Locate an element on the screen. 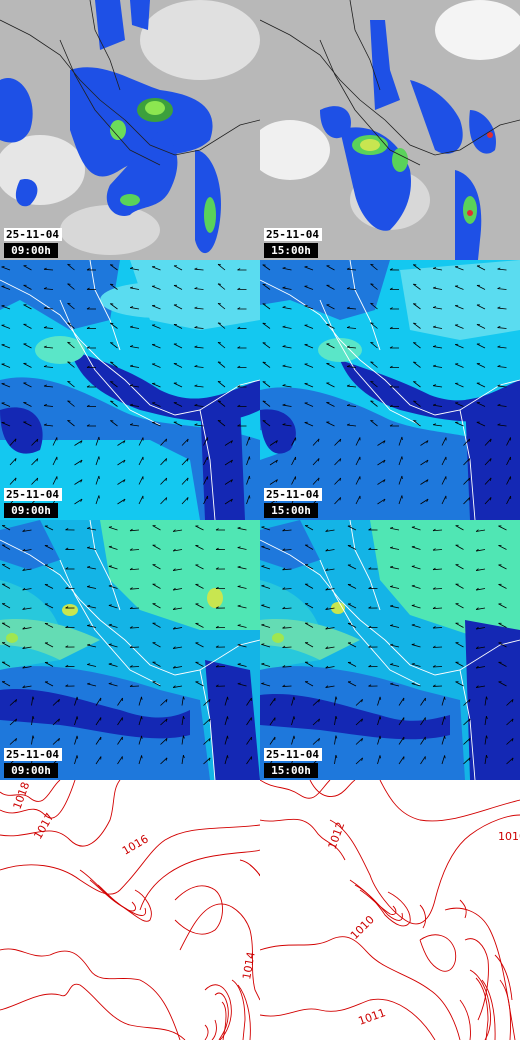 The width and height of the screenshot is (520, 1040). timestamp: 25-11-04 09:00h is located at coordinates (33, 243).